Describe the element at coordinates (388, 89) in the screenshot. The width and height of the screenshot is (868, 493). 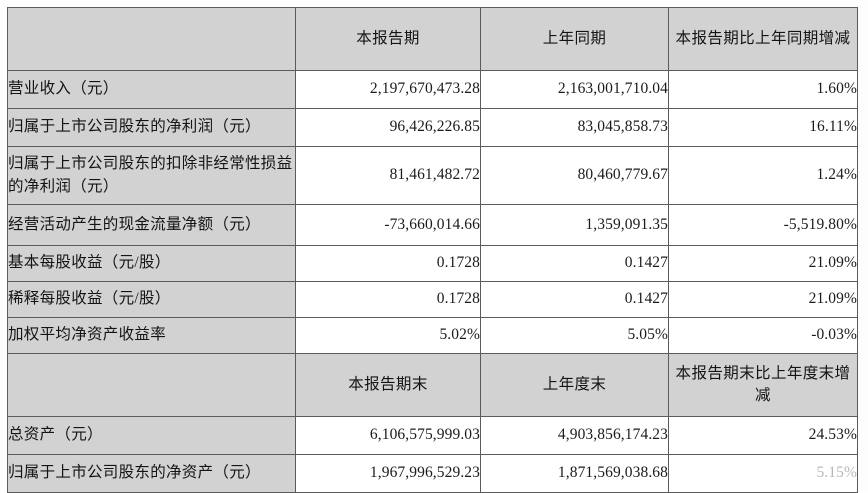
I see `value-operating-revenue-current: 2,197,670,473.28` at that location.